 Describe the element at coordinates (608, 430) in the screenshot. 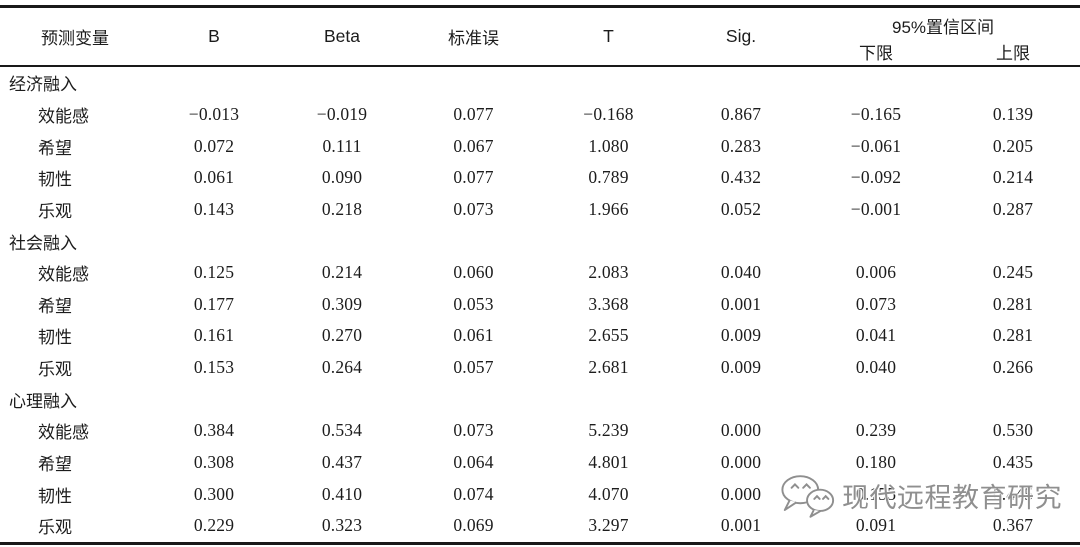

I see `cell-value: 5.239` at that location.